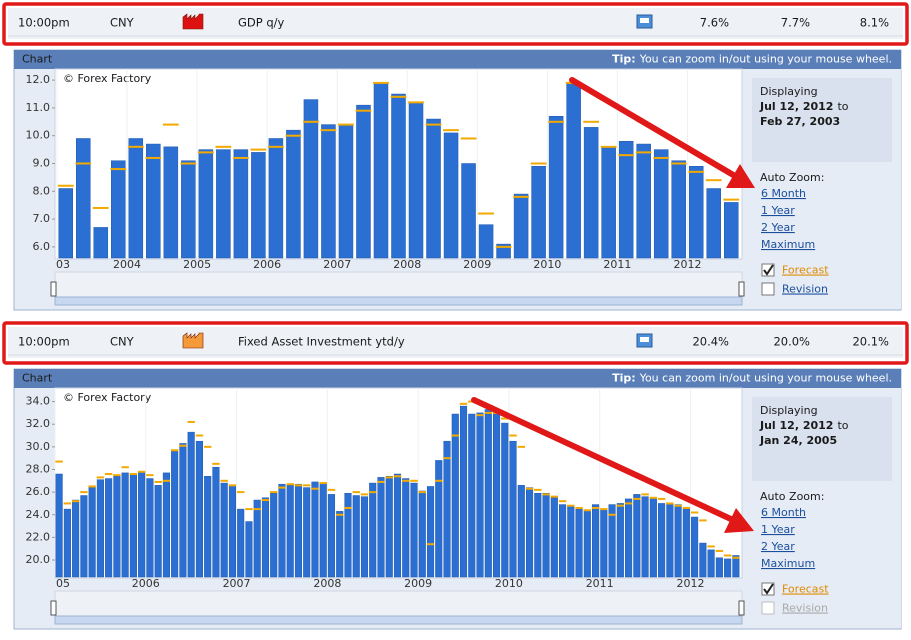 This screenshot has width=911, height=640. I want to click on row-background, so click(455, 23).